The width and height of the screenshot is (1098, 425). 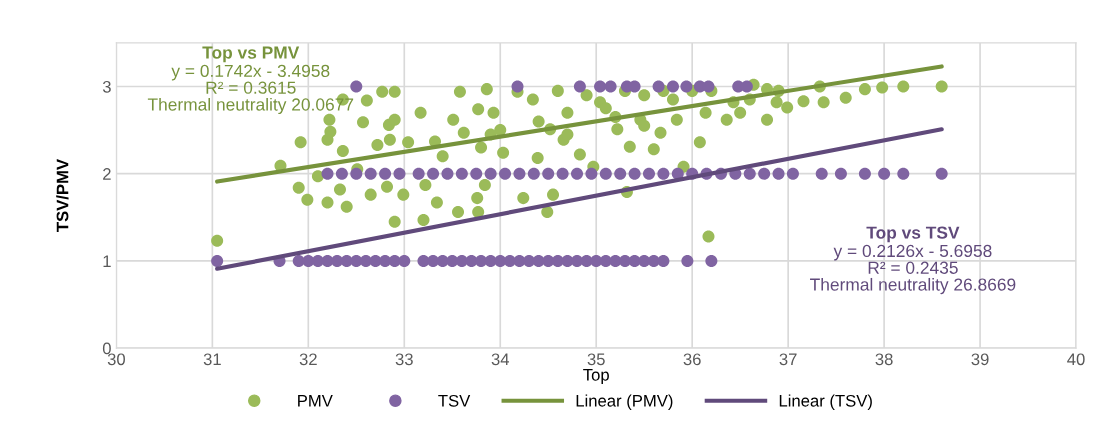 What do you see at coordinates (212, 359) in the screenshot?
I see `x-tick-label: 31` at bounding box center [212, 359].